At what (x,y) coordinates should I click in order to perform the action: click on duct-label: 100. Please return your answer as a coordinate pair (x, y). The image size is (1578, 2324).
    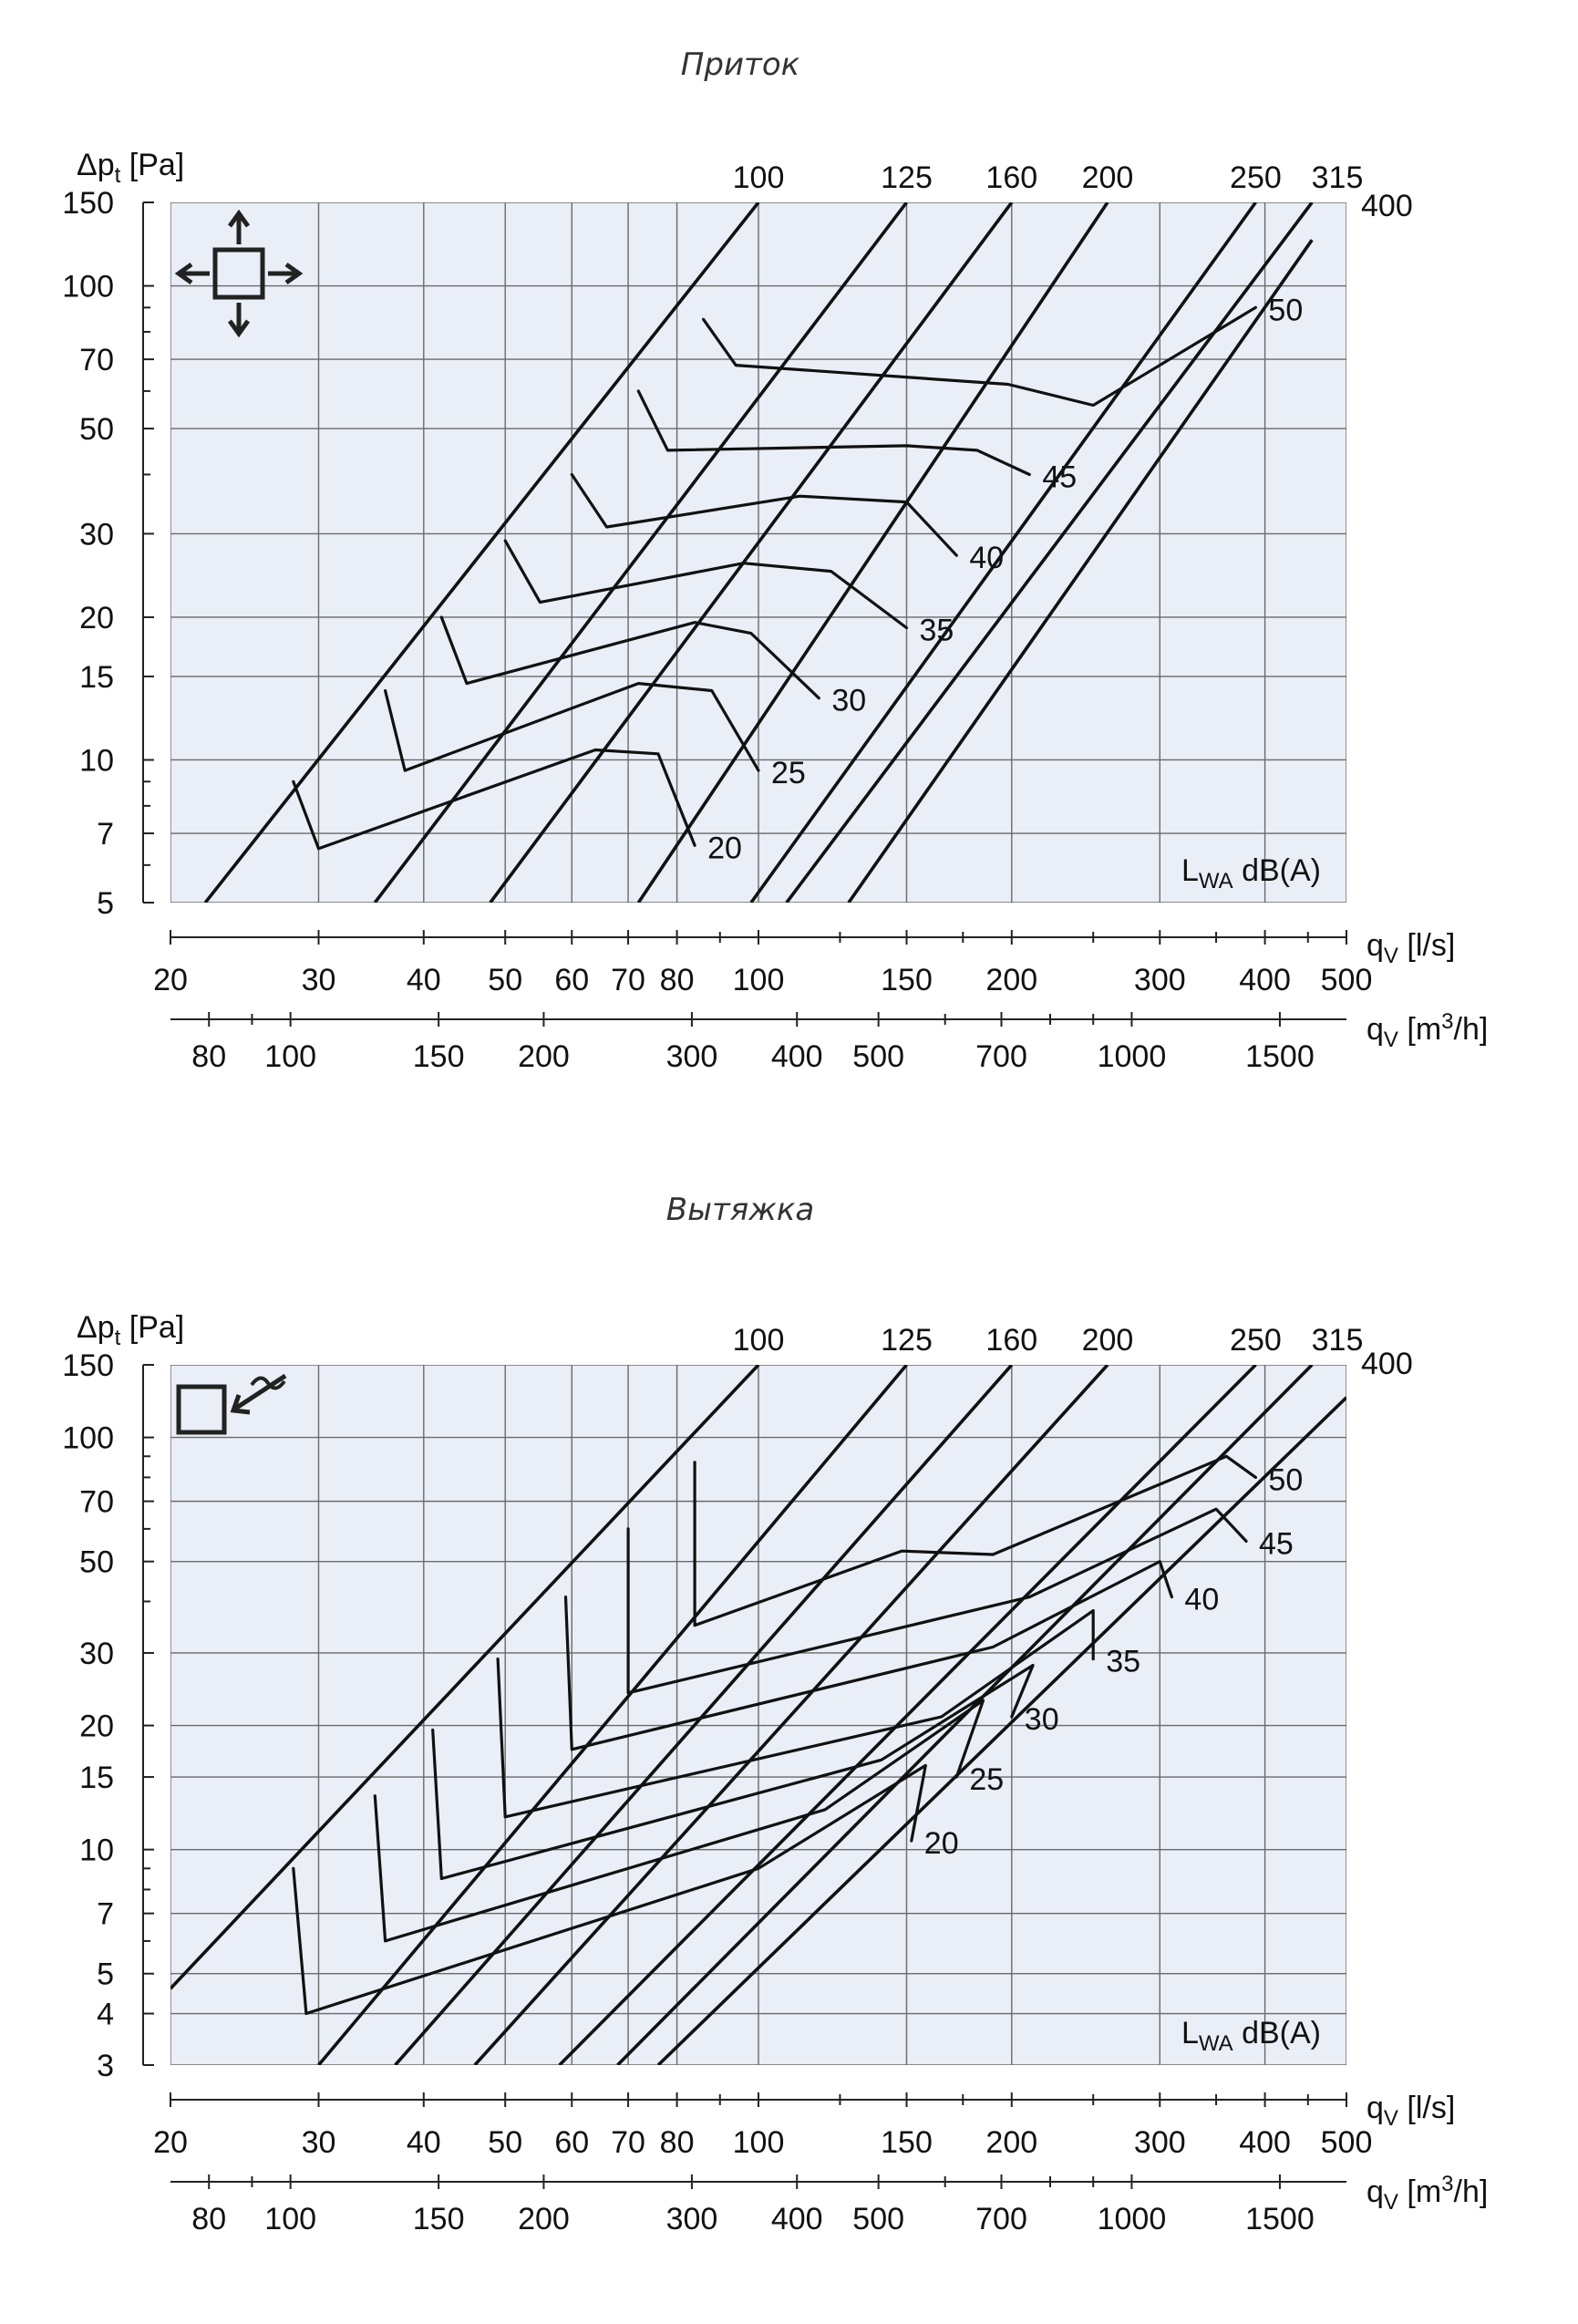
    Looking at the image, I should click on (759, 1340).